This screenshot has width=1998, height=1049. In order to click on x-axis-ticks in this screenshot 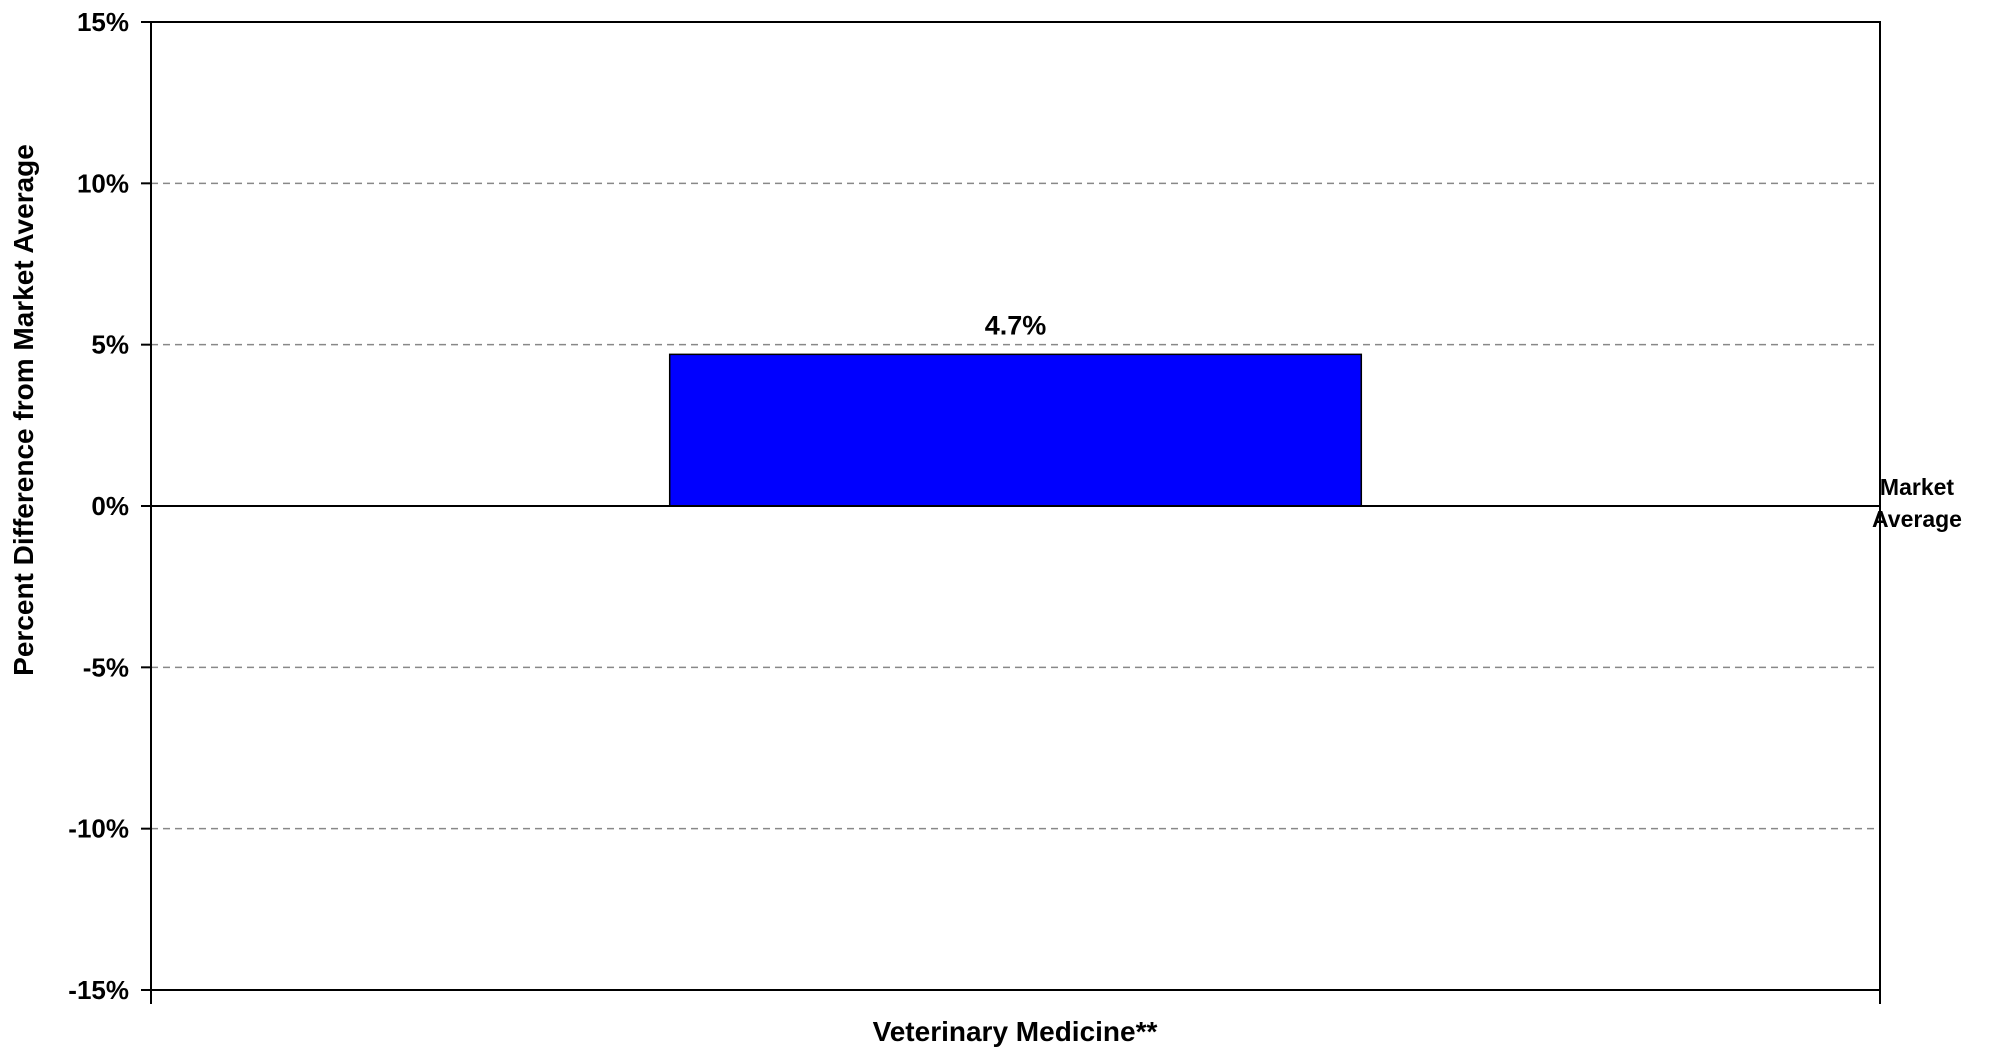, I will do `click(1015, 997)`.